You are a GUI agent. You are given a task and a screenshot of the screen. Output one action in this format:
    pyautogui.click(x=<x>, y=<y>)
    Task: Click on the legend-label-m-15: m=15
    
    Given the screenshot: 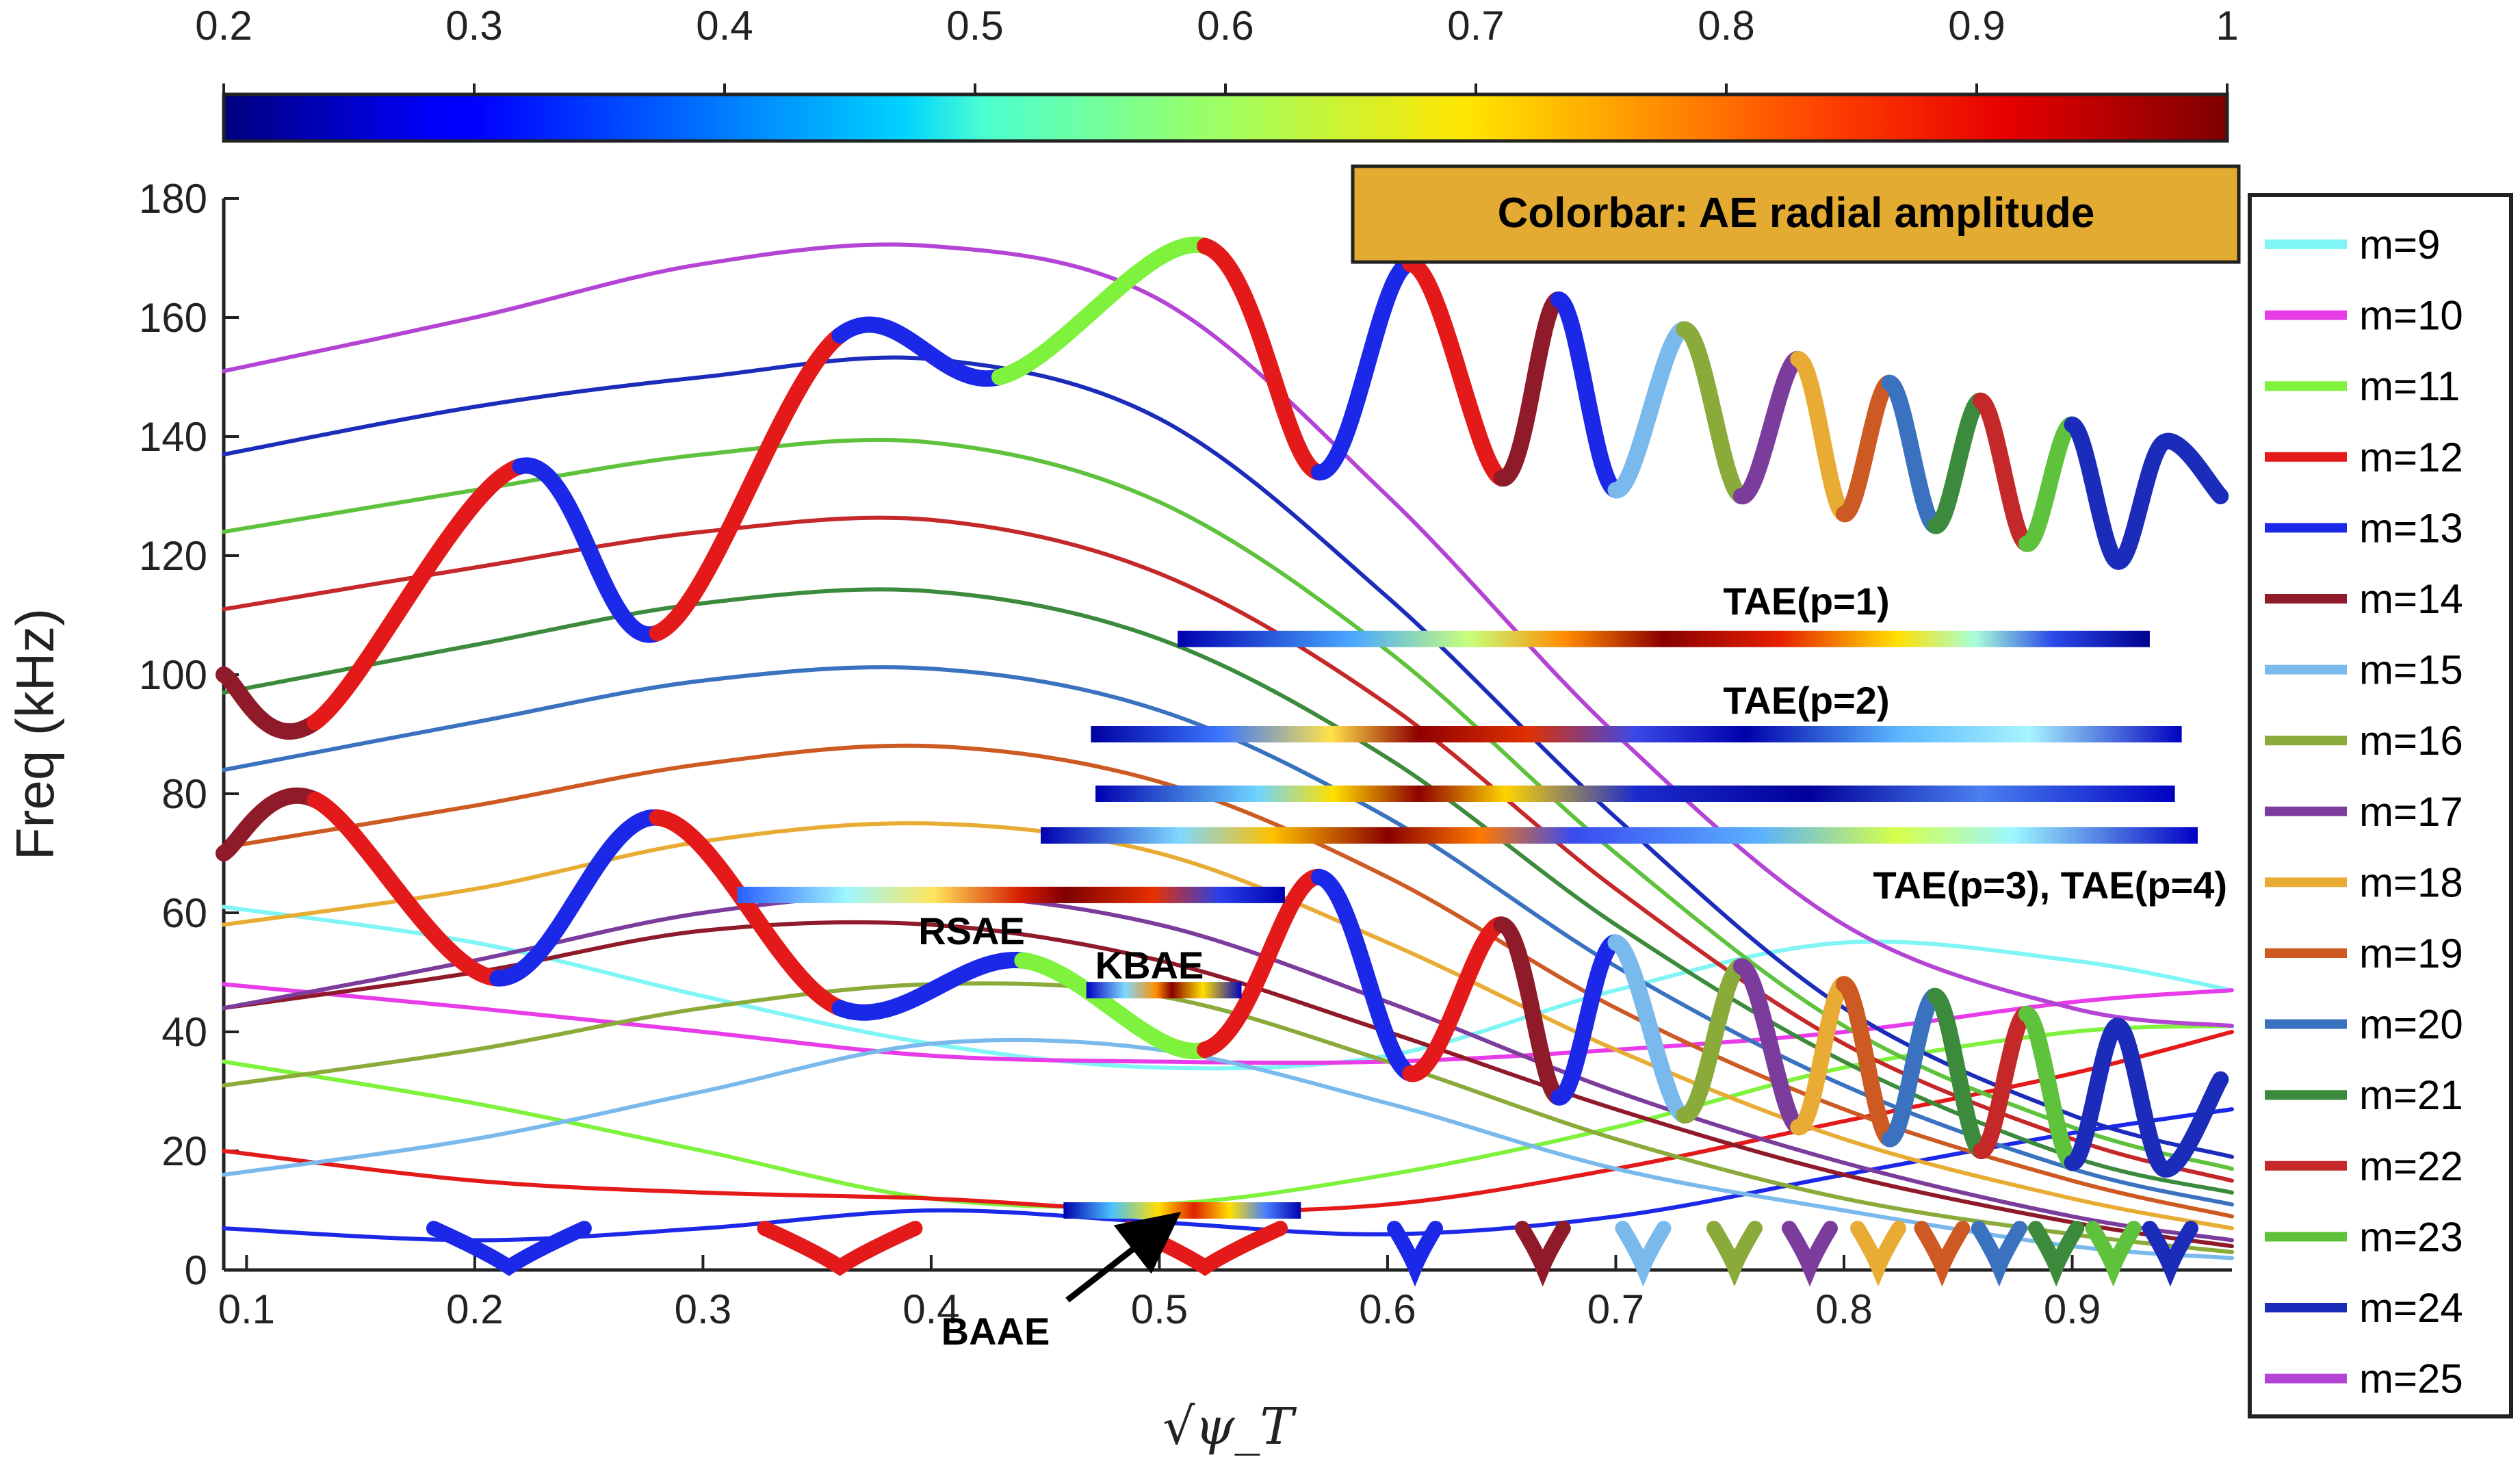 What is the action you would take?
    pyautogui.click(x=2411, y=670)
    